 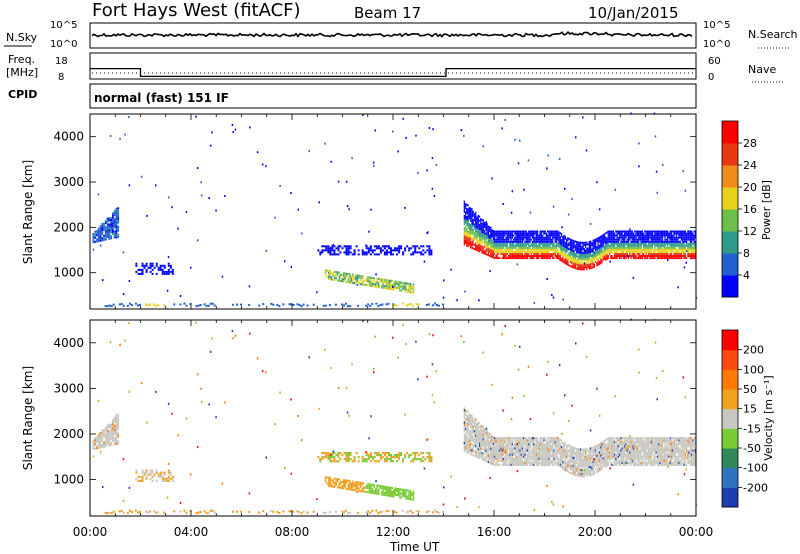 What do you see at coordinates (750, 187) in the screenshot?
I see `colorbar-tick-label: 20` at bounding box center [750, 187].